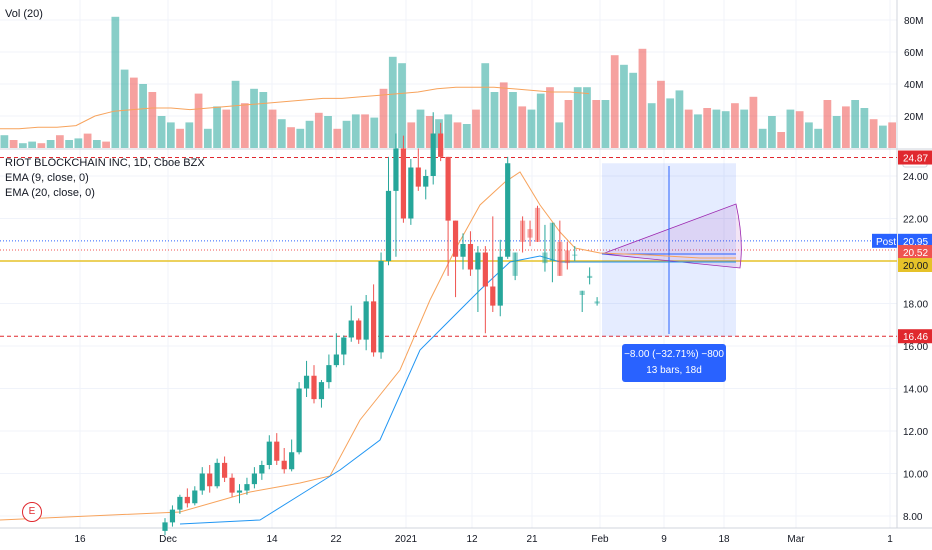 The image size is (932, 550). I want to click on last-price-badge, so click(915, 251).